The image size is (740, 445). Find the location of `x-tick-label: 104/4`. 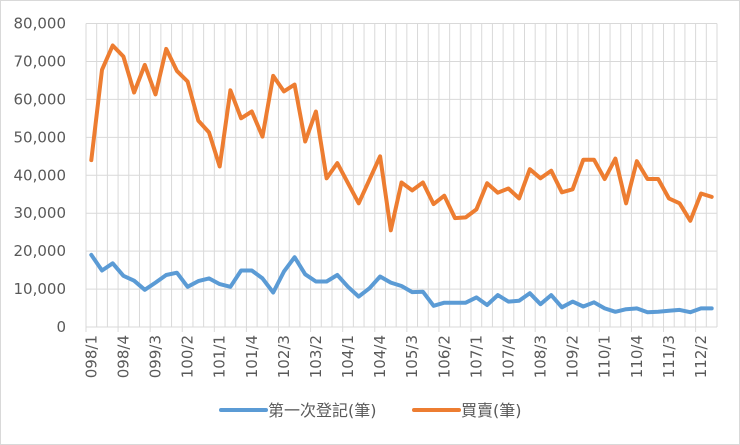

x-tick-label: 104/4 is located at coordinates (380, 356).